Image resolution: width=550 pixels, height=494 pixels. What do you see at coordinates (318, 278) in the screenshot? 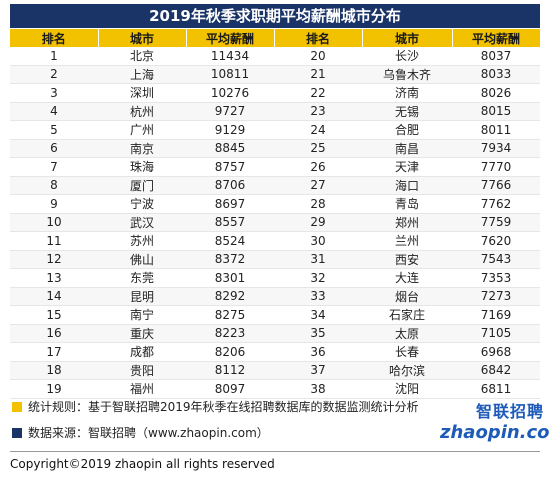
I see `cell-rank: 32` at bounding box center [318, 278].